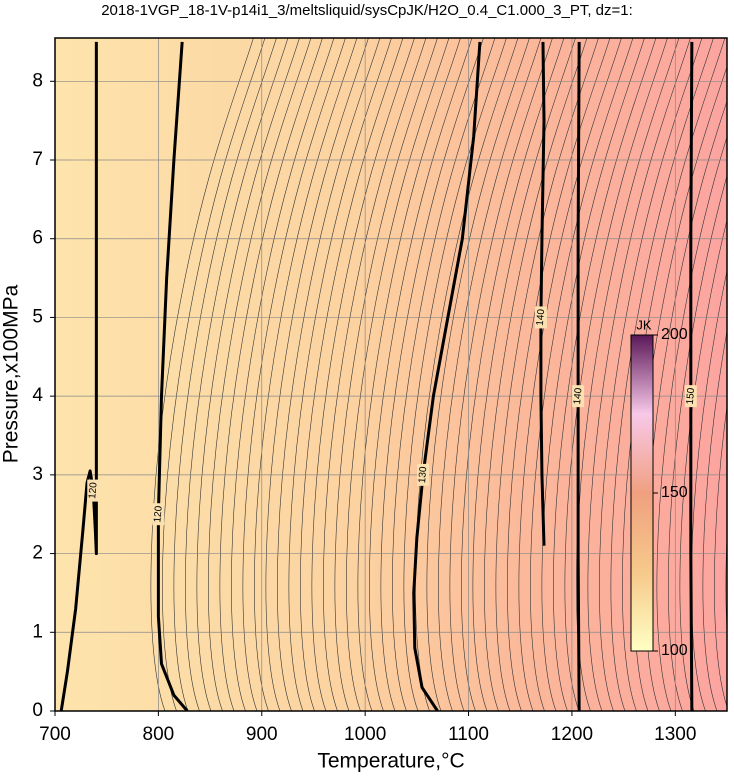  I want to click on x-tick-label: 900, so click(262, 734).